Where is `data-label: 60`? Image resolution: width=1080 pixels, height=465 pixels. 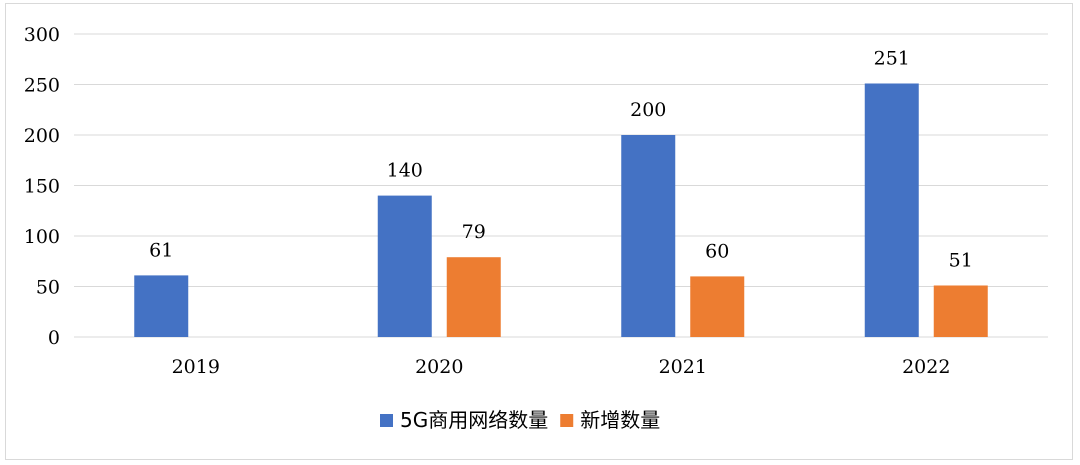
data-label: 60 is located at coordinates (717, 251).